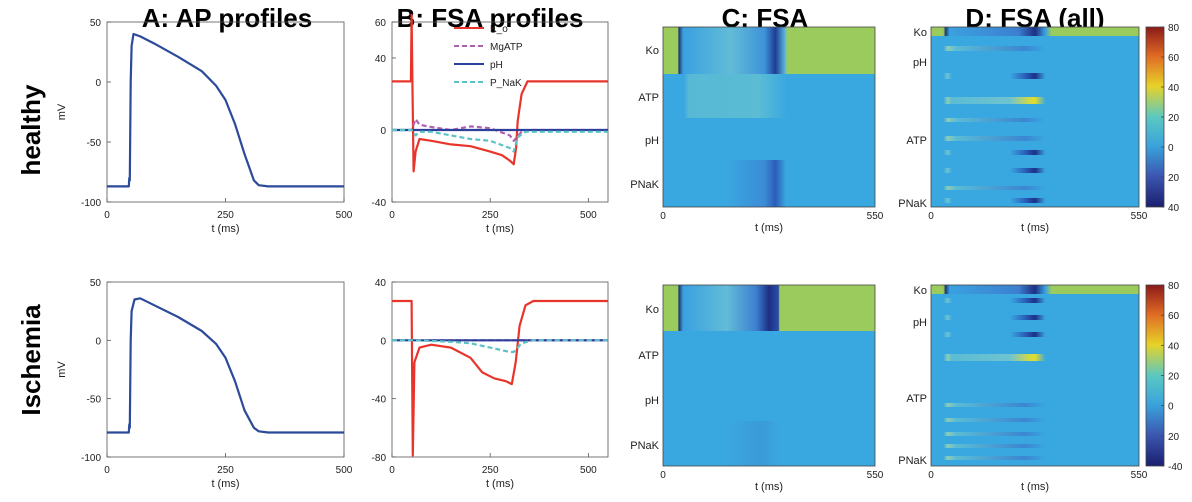 Image resolution: width=1192 pixels, height=502 pixels. I want to click on series-line-mgatp, so click(500, 130).